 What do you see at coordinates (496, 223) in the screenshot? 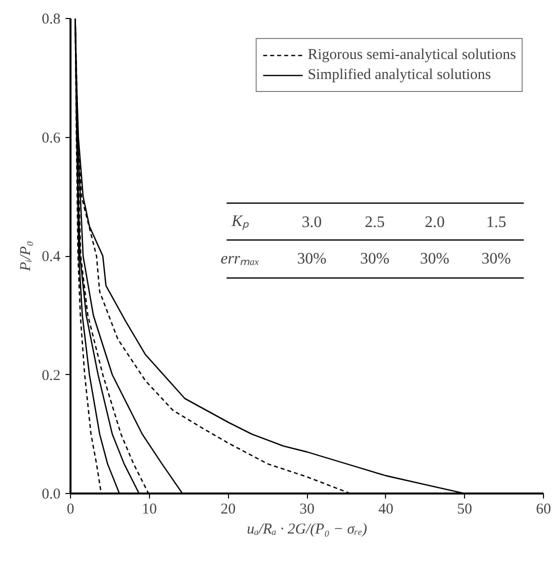
I see `annotation: 1.5` at bounding box center [496, 223].